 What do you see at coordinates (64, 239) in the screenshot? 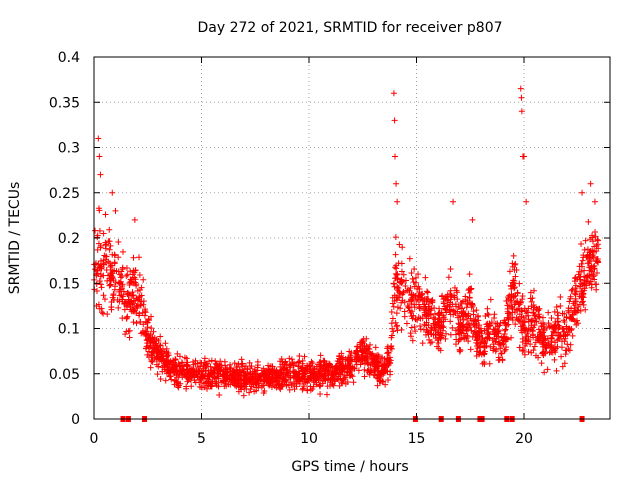
I see `y-axis-tick-labels: 0 0.05 0.1 0.15 0.2 0.25 0.3 0.35 0.4` at bounding box center [64, 239].